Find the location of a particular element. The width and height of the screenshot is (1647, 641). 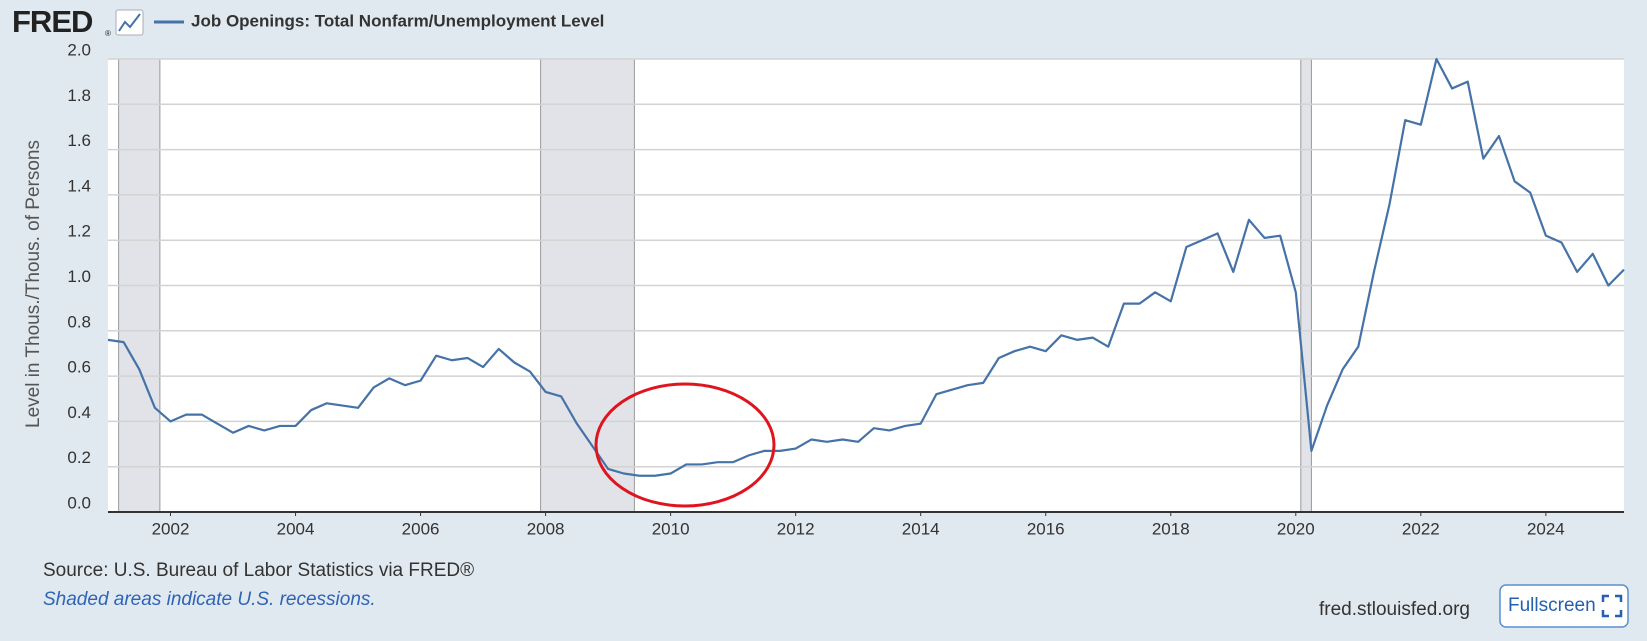

logo-mark: ® is located at coordinates (108, 33).